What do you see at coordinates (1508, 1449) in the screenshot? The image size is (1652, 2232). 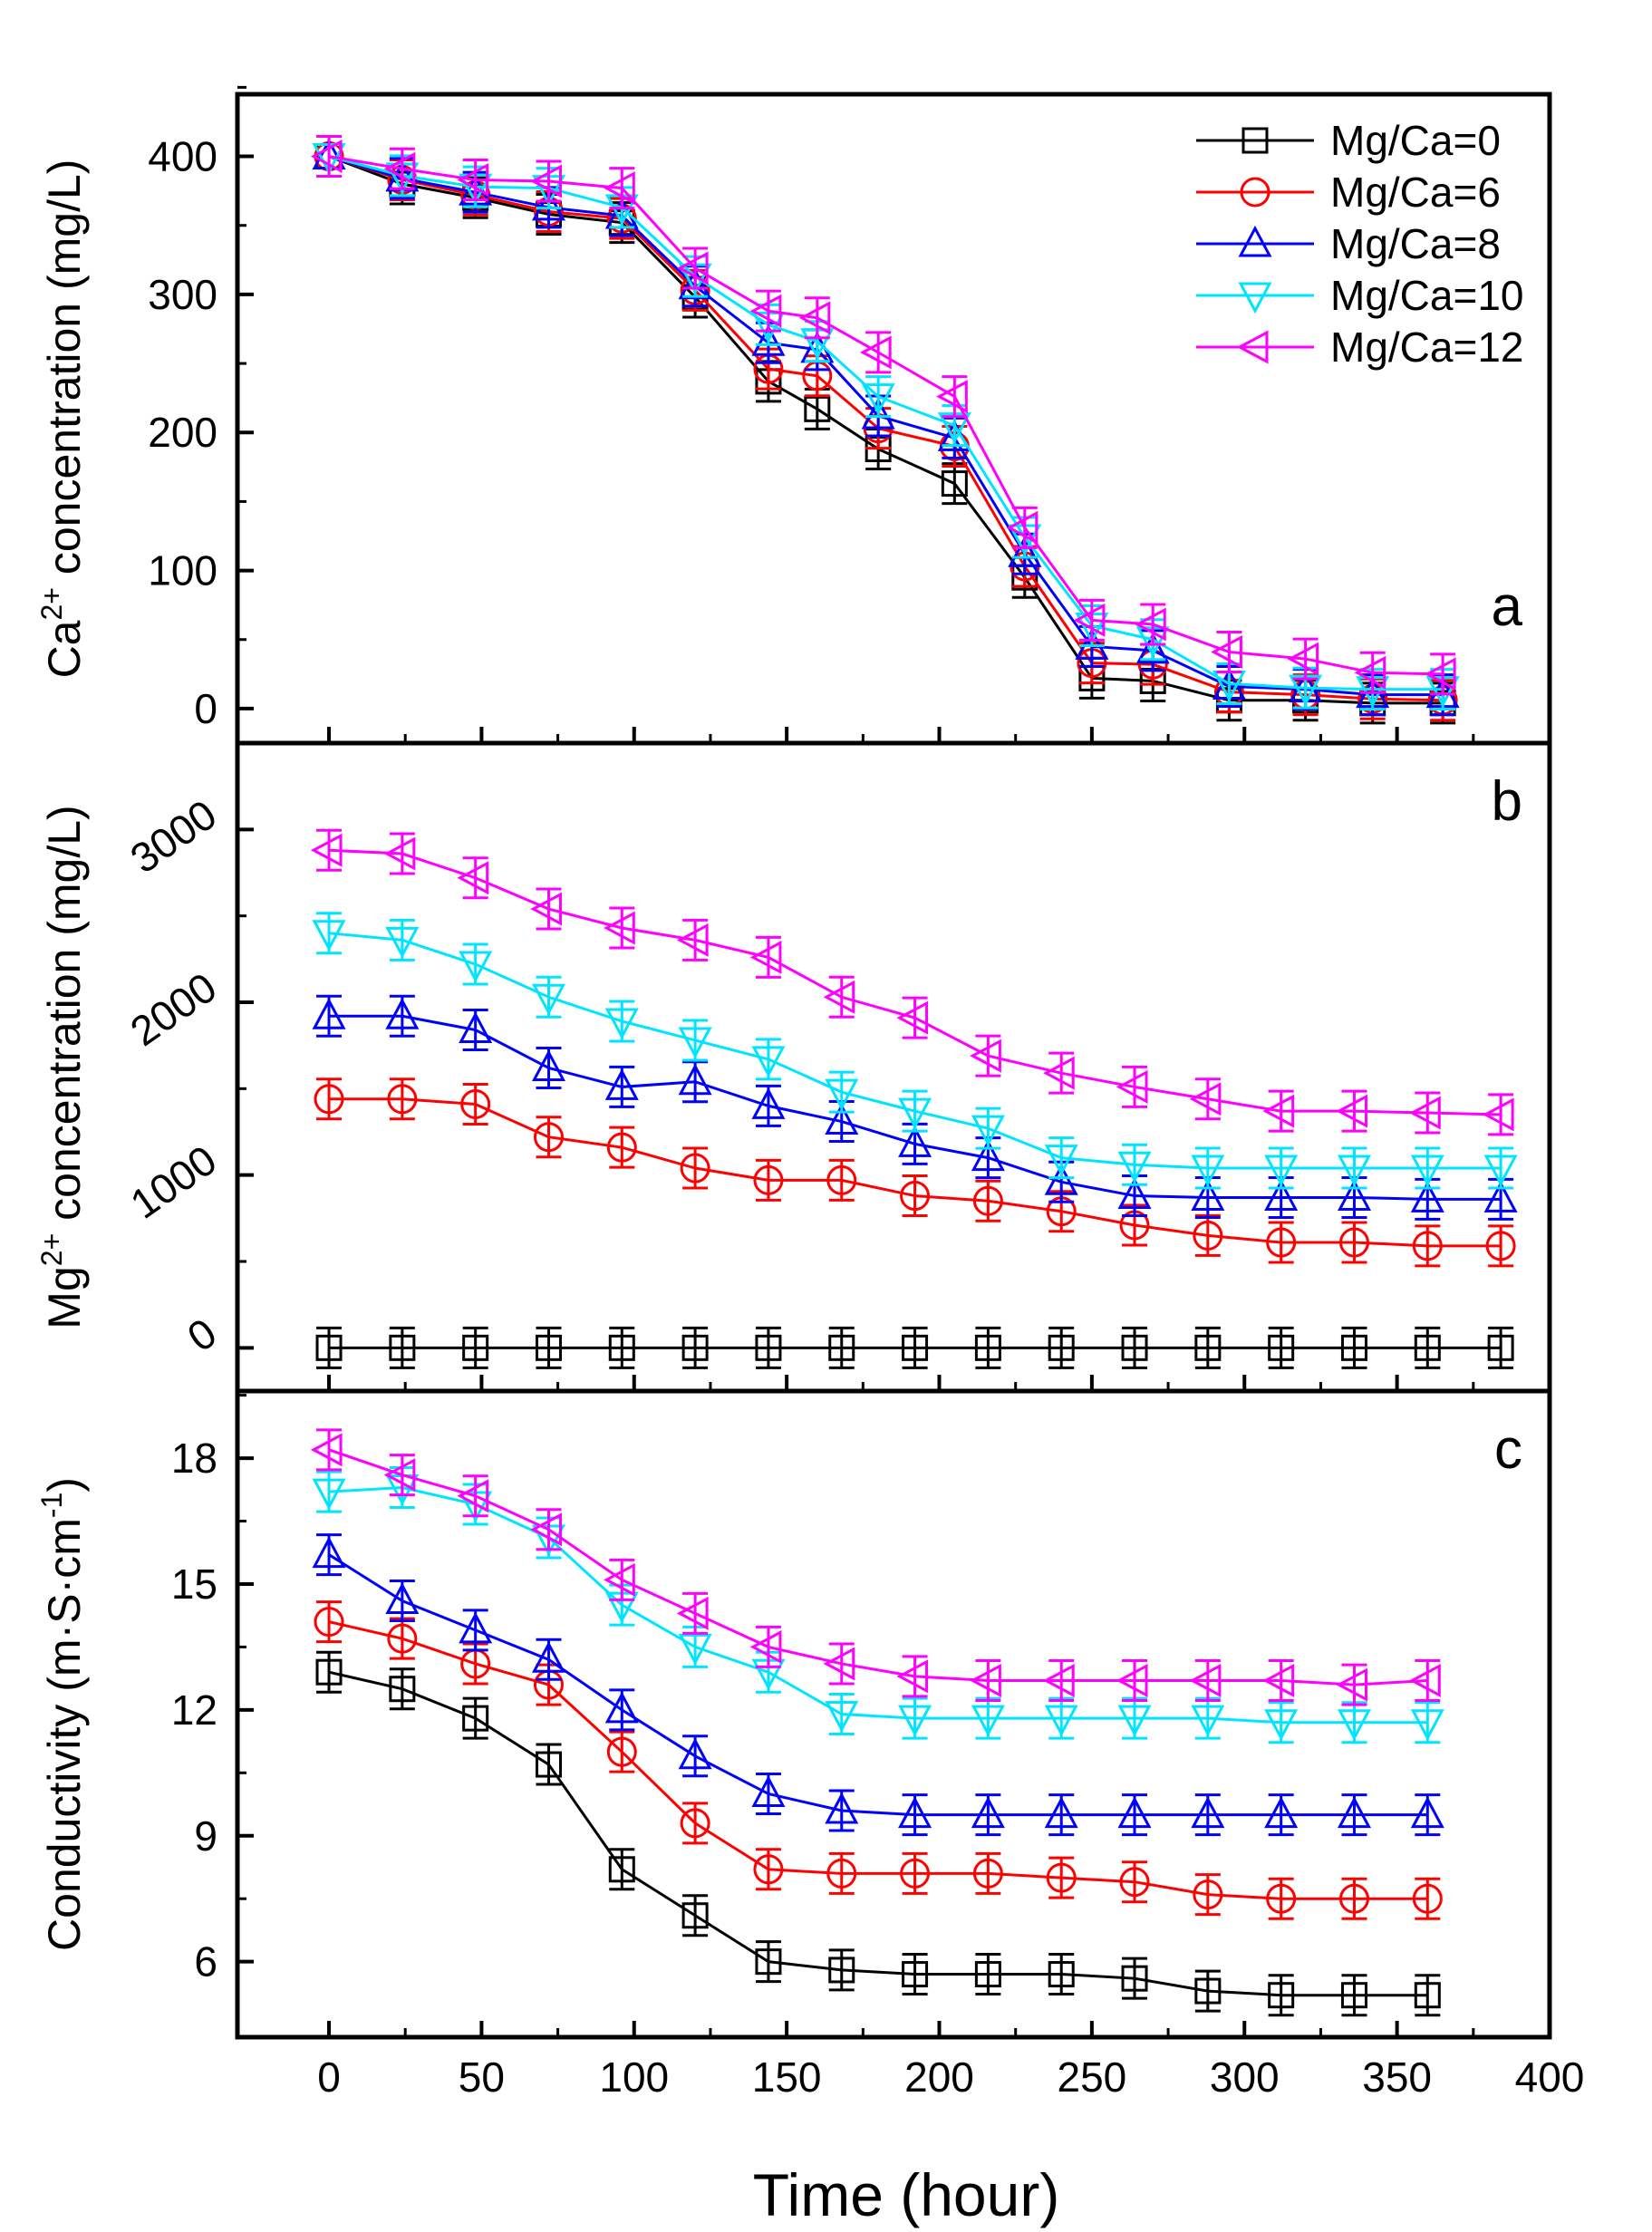 I see `panel-letter: c` at bounding box center [1508, 1449].